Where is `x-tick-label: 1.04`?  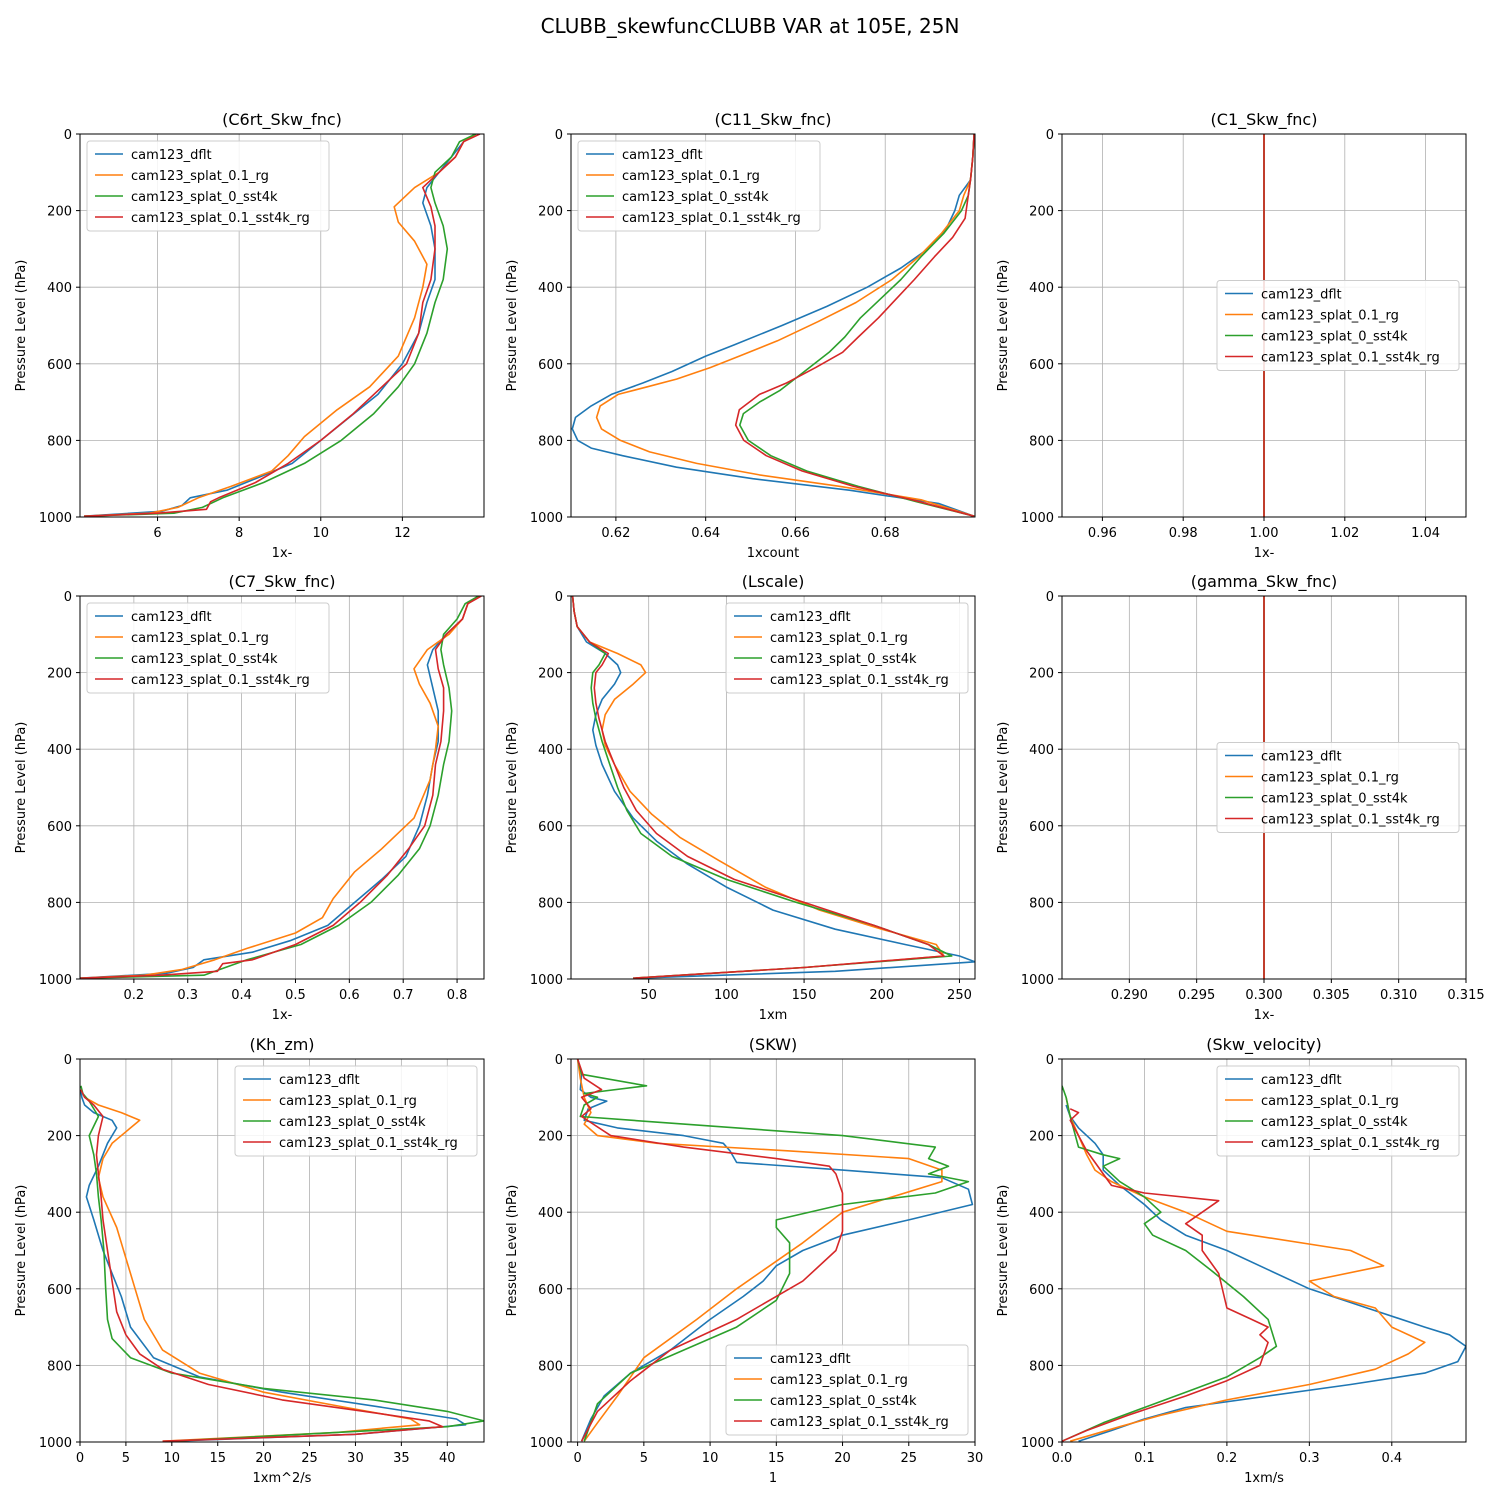
x-tick-label: 1.04 is located at coordinates (1425, 533).